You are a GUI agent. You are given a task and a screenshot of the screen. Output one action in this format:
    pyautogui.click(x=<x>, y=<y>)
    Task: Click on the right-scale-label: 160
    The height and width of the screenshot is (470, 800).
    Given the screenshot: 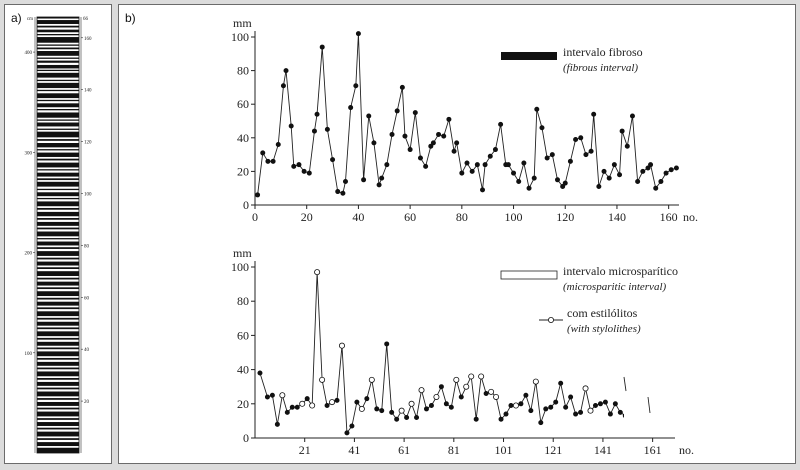 What is the action you would take?
    pyautogui.click(x=88, y=39)
    